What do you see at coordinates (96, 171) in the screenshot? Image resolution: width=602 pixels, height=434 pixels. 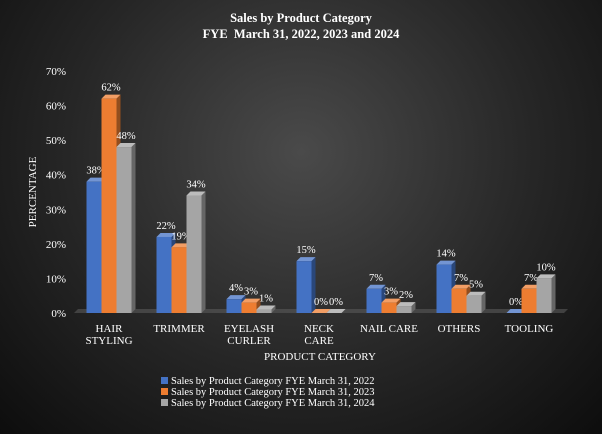 I see `data-label: 38%` at bounding box center [96, 171].